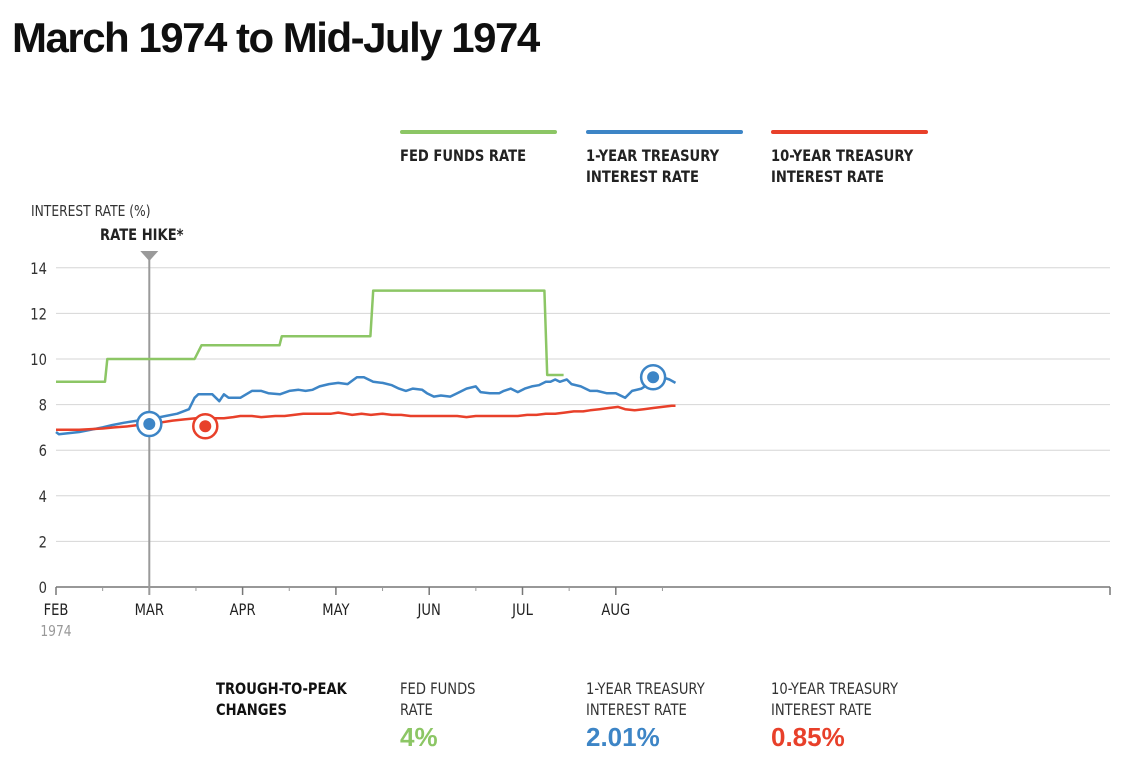 The height and width of the screenshot is (768, 1124). I want to click on legend-swatch-1yr-treasury, so click(664, 132).